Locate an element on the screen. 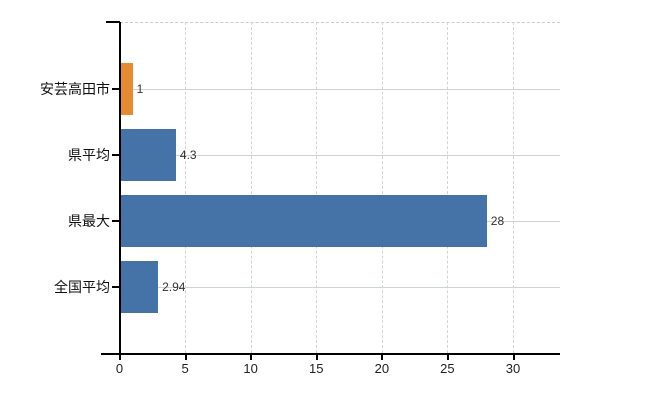  plot-top-border is located at coordinates (339, 22).